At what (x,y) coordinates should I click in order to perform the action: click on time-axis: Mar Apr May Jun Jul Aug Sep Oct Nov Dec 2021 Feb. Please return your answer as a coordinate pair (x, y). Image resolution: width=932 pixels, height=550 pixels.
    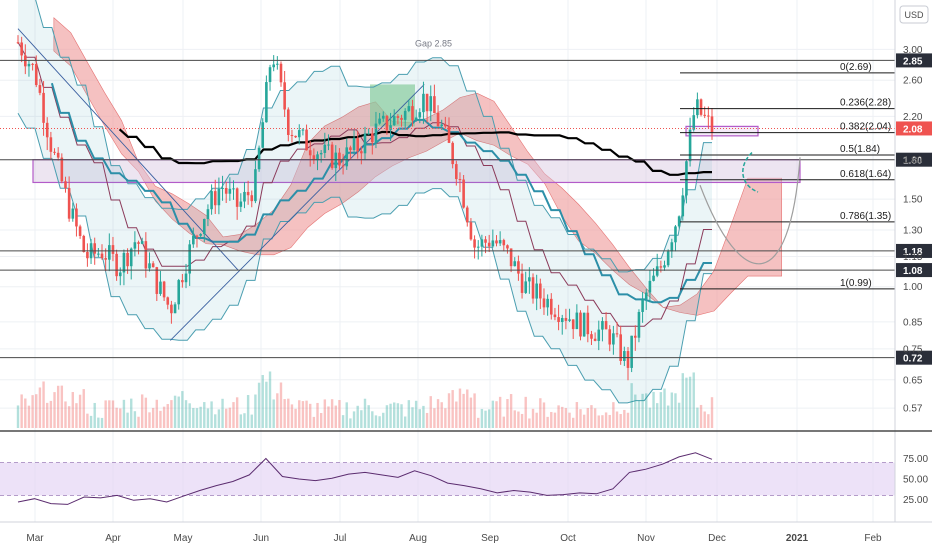
    Looking at the image, I should click on (454, 538).